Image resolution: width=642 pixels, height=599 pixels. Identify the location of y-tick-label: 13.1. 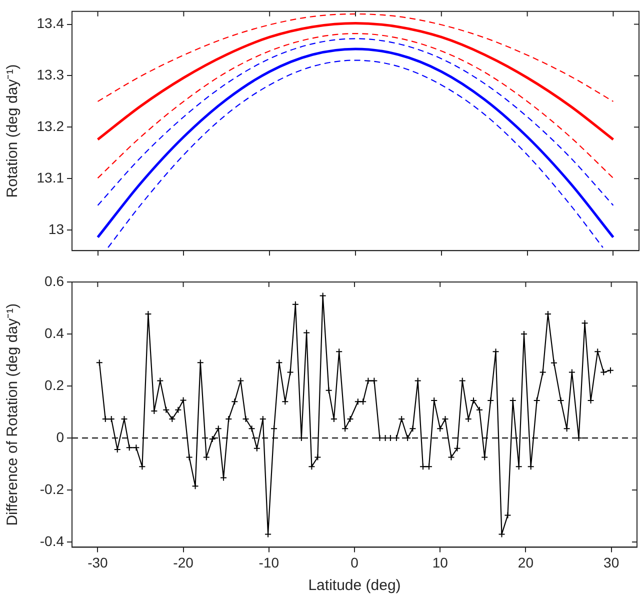
(50, 177).